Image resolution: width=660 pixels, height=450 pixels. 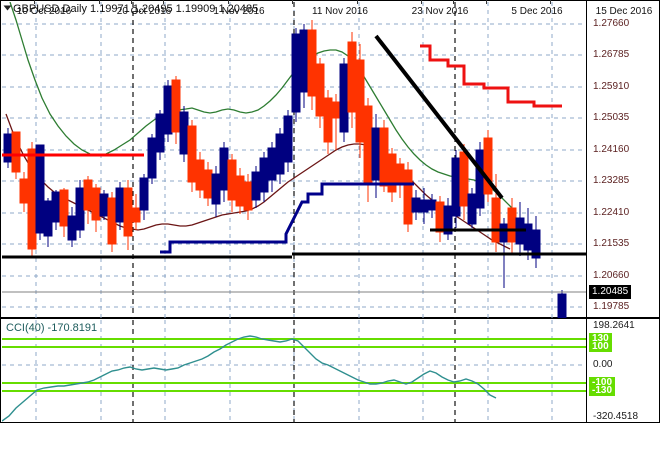 What do you see at coordinates (287, 218) in the screenshot?
I see `support-step-line` at bounding box center [287, 218].